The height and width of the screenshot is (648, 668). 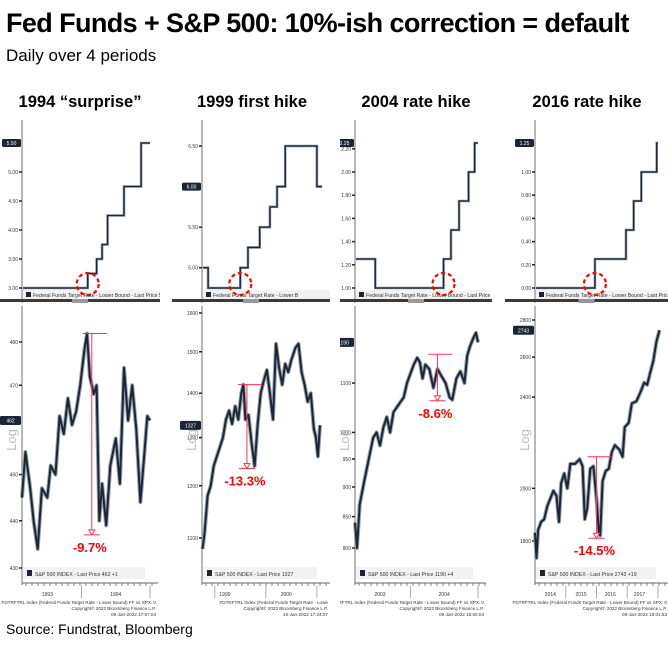 I want to click on spx-tick-label: 1600, so click(x=192, y=314).